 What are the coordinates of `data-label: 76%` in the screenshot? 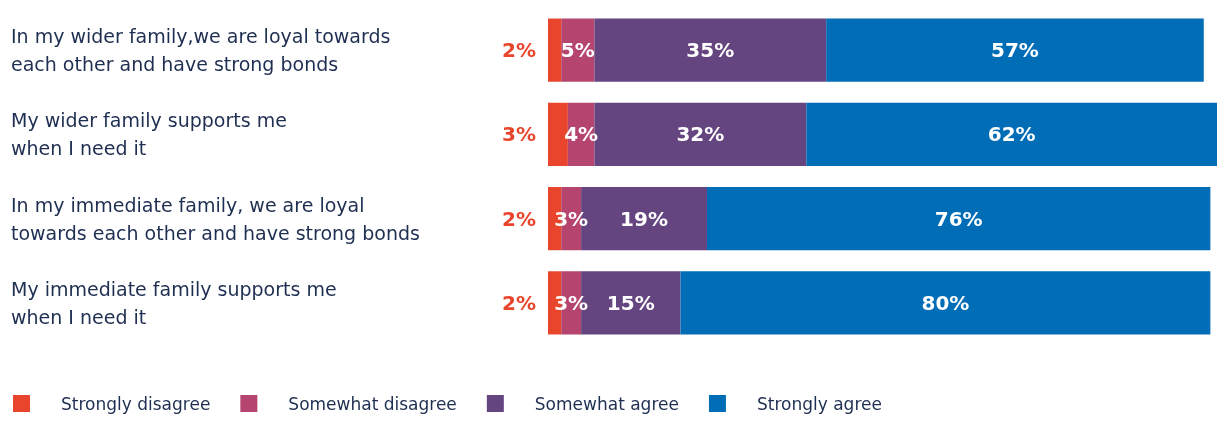 It's located at (958, 218).